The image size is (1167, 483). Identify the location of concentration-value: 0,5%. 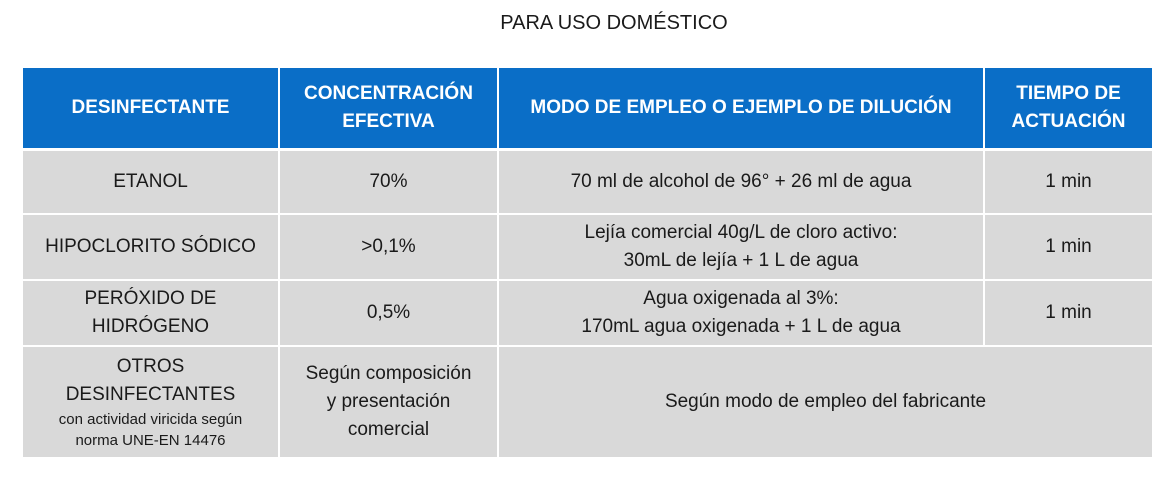
(388, 312).